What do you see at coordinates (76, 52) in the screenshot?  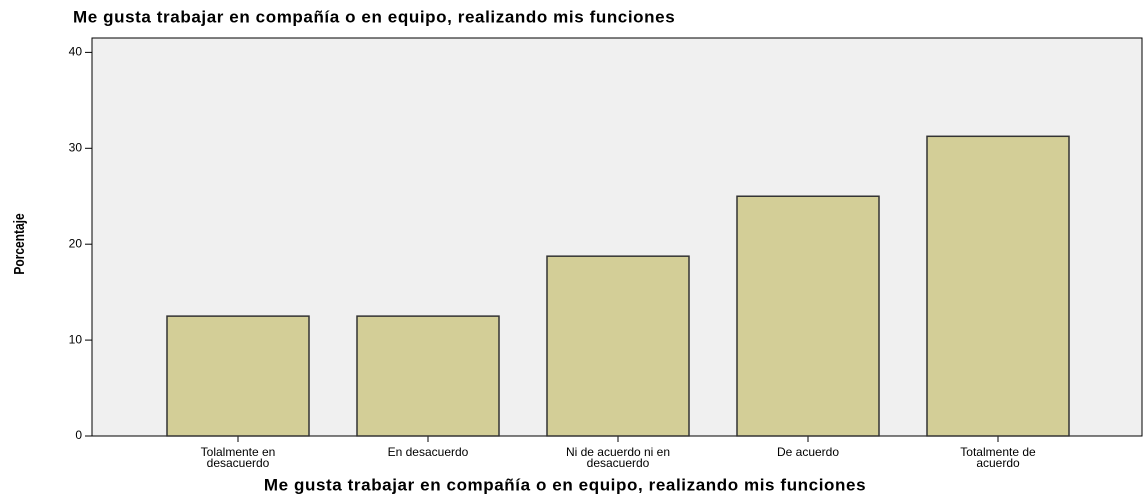 I see `y-tick-label: 40` at bounding box center [76, 52].